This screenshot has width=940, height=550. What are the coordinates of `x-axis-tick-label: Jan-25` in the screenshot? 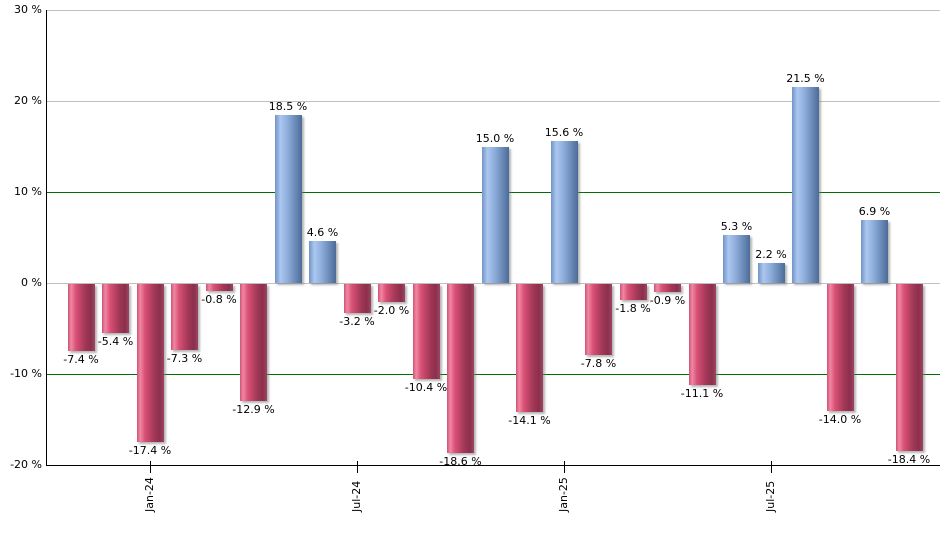 It's located at (563, 494).